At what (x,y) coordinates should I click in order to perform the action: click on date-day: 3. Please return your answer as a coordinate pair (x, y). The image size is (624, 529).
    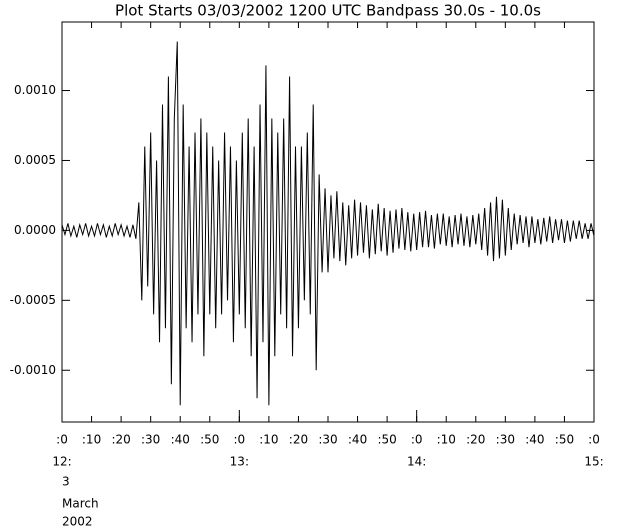
    Looking at the image, I should click on (66, 482).